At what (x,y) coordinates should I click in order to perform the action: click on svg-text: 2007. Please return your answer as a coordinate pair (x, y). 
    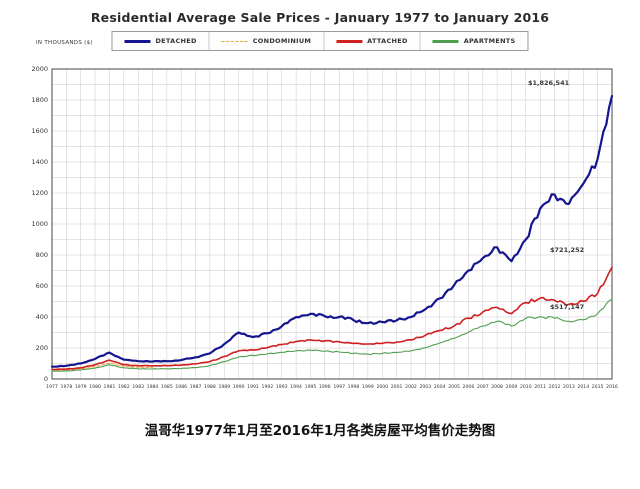
    Looking at the image, I should click on (483, 387).